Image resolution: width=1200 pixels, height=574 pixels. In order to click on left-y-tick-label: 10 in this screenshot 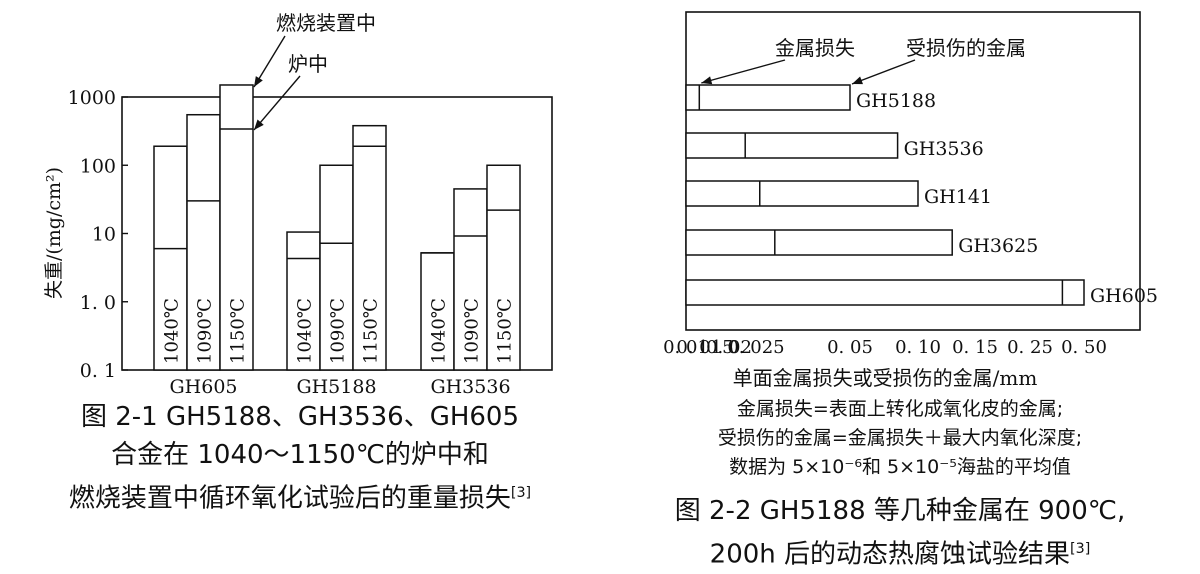, I will do `click(104, 235)`.